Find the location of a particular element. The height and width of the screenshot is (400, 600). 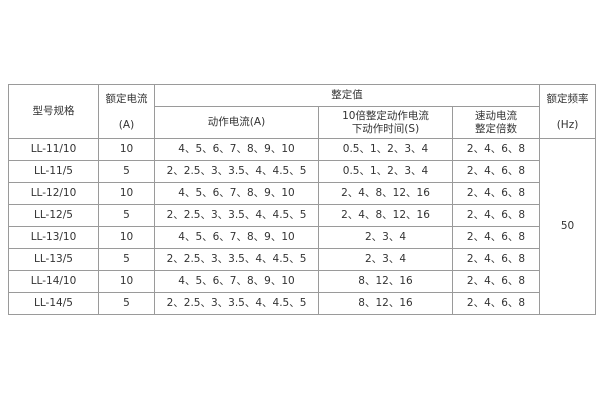

header-rated-current-unit: (A) is located at coordinates (126, 124).